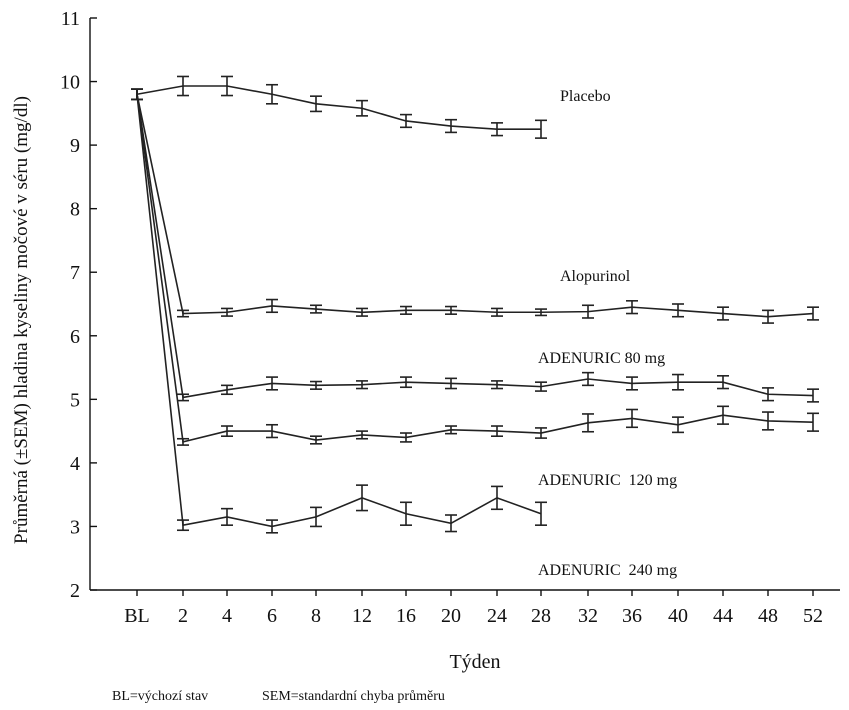  I want to click on series-label: ADENURIC 240 mg, so click(607, 570).